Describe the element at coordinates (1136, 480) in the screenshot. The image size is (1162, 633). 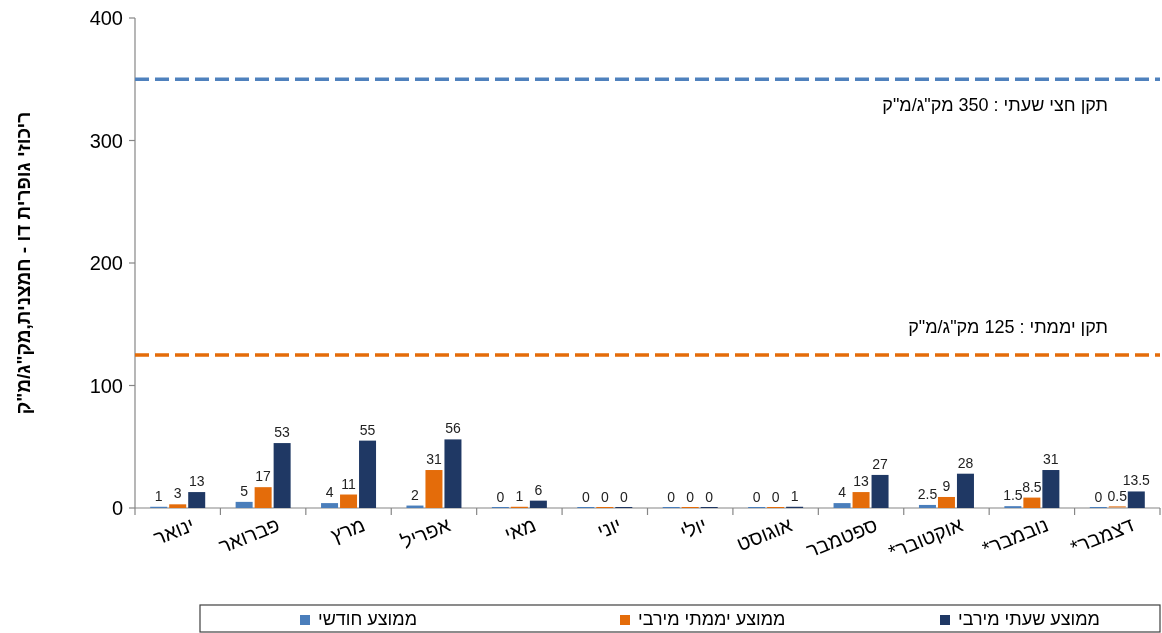
I see `data-label: 13.5` at that location.